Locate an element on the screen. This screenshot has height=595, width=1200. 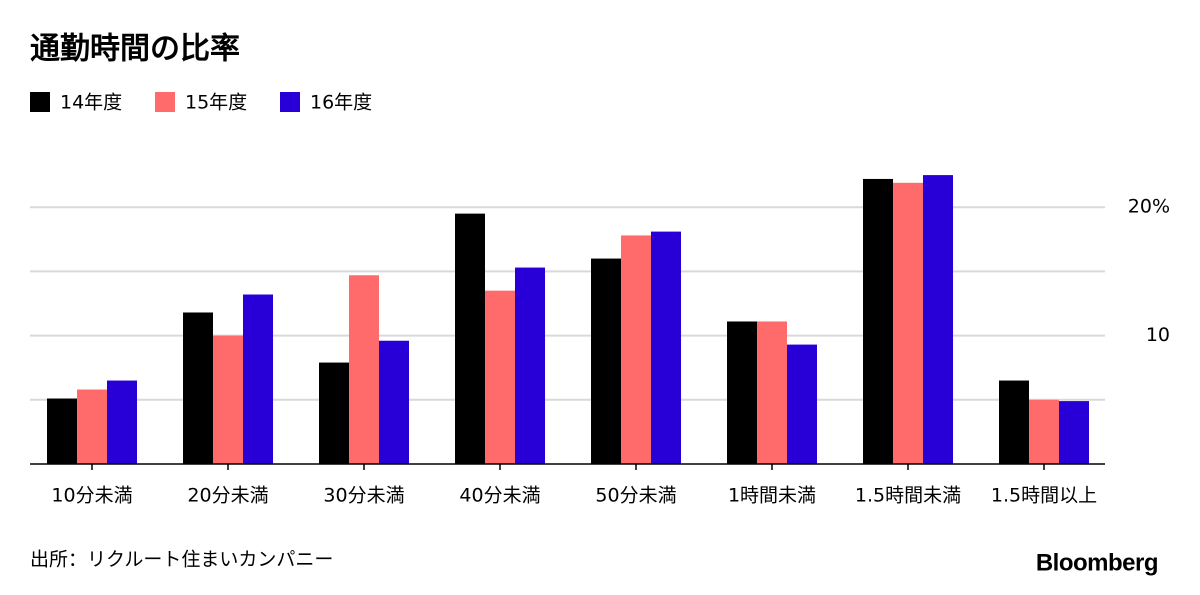
legend-label: 15年度 is located at coordinates (216, 103).